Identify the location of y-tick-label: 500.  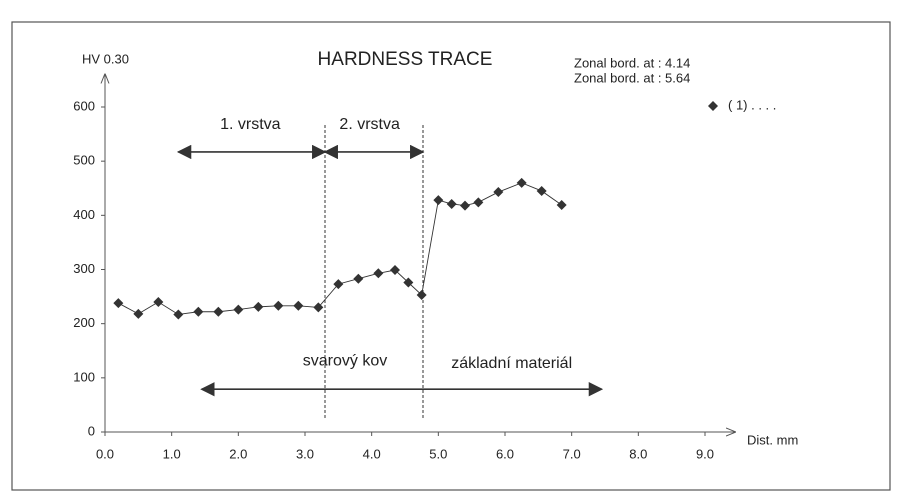
(84, 160).